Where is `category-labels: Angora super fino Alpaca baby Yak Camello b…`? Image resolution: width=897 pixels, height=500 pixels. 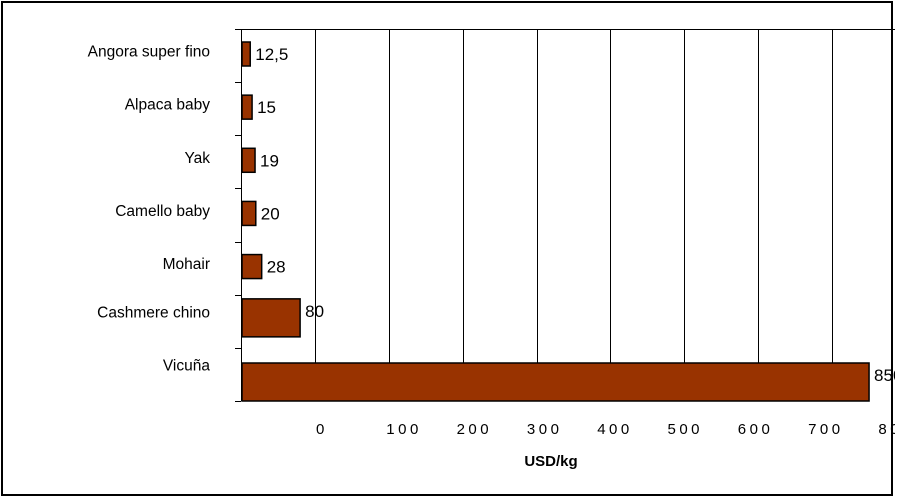
category-labels: Angora super fino Alpaca baby Yak Camello b… is located at coordinates (149, 209).